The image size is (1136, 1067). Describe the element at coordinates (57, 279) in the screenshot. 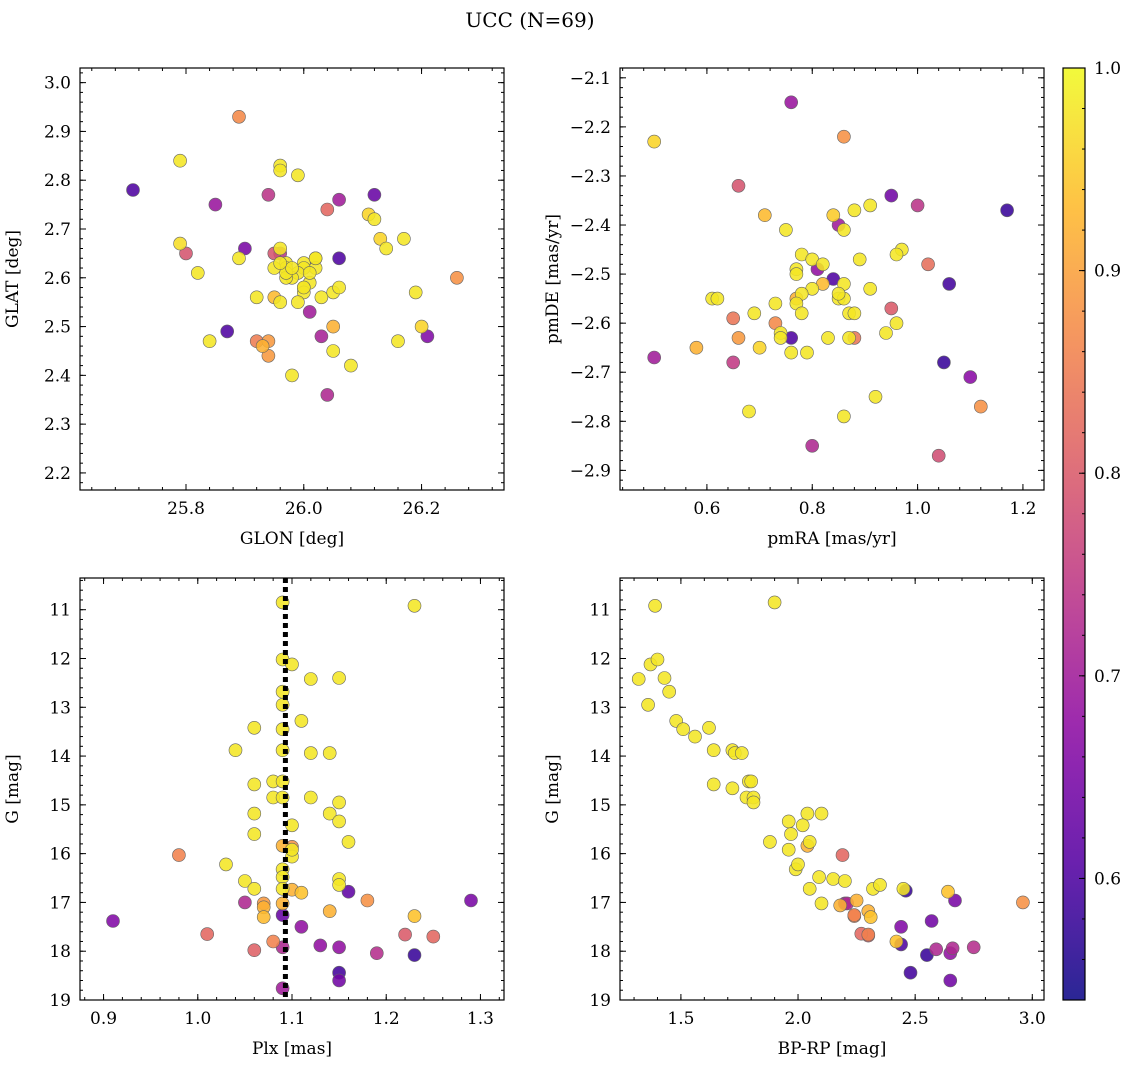

I see `y-tick-label: 2.6` at that location.